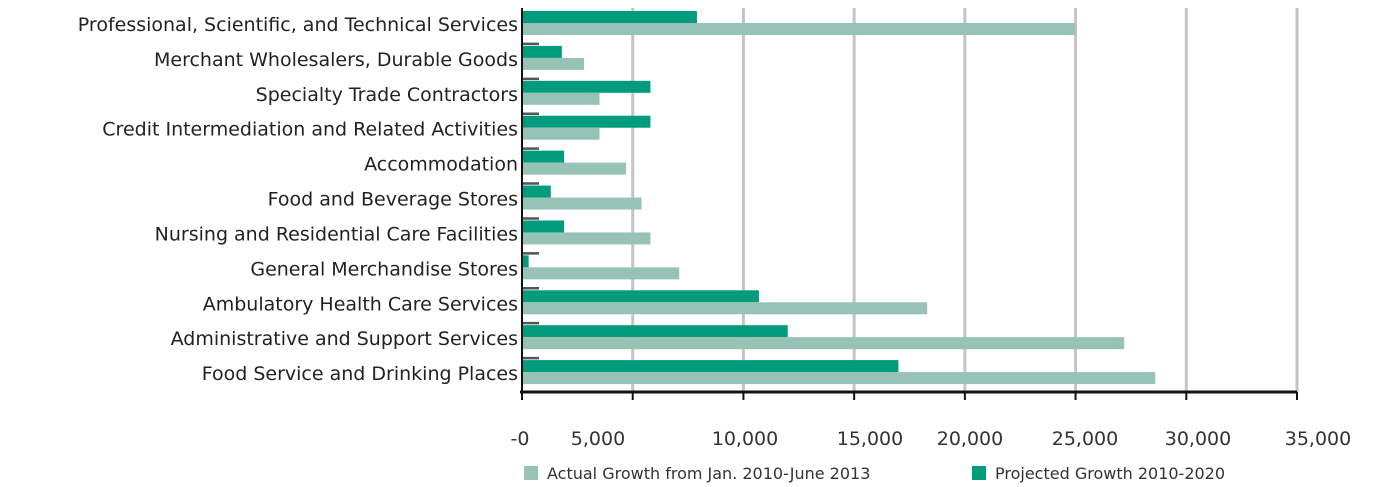 Image resolution: width=1382 pixels, height=487 pixels. Describe the element at coordinates (745, 439) in the screenshot. I see `x-tick-label: 10,000` at that location.